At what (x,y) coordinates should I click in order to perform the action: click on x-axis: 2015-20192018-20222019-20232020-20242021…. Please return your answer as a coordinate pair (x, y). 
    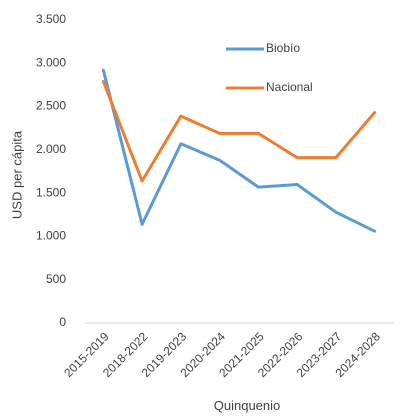
    Looking at the image, I should click on (222, 354).